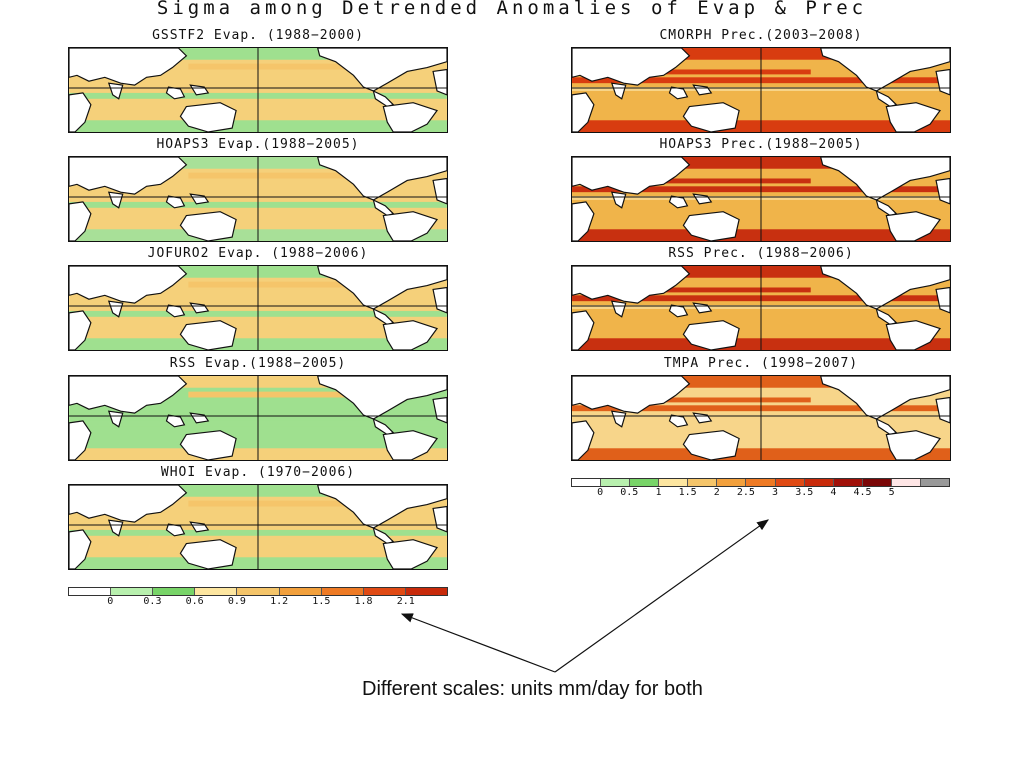 The image size is (1024, 768). Describe the element at coordinates (862, 492) in the screenshot. I see `colorbar-tick-label: 4.5` at that location.